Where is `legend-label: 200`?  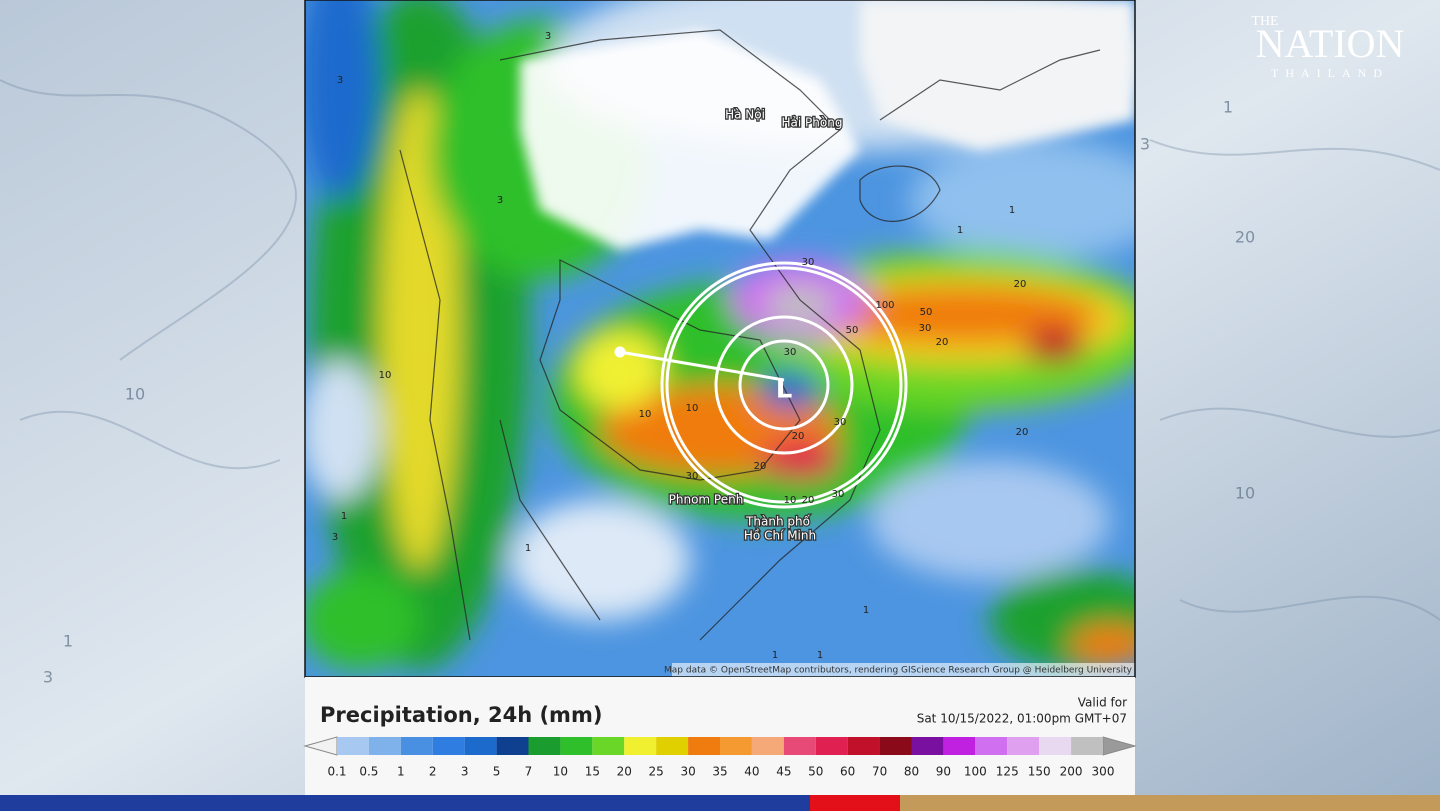 legend-label: 200 is located at coordinates (1071, 772).